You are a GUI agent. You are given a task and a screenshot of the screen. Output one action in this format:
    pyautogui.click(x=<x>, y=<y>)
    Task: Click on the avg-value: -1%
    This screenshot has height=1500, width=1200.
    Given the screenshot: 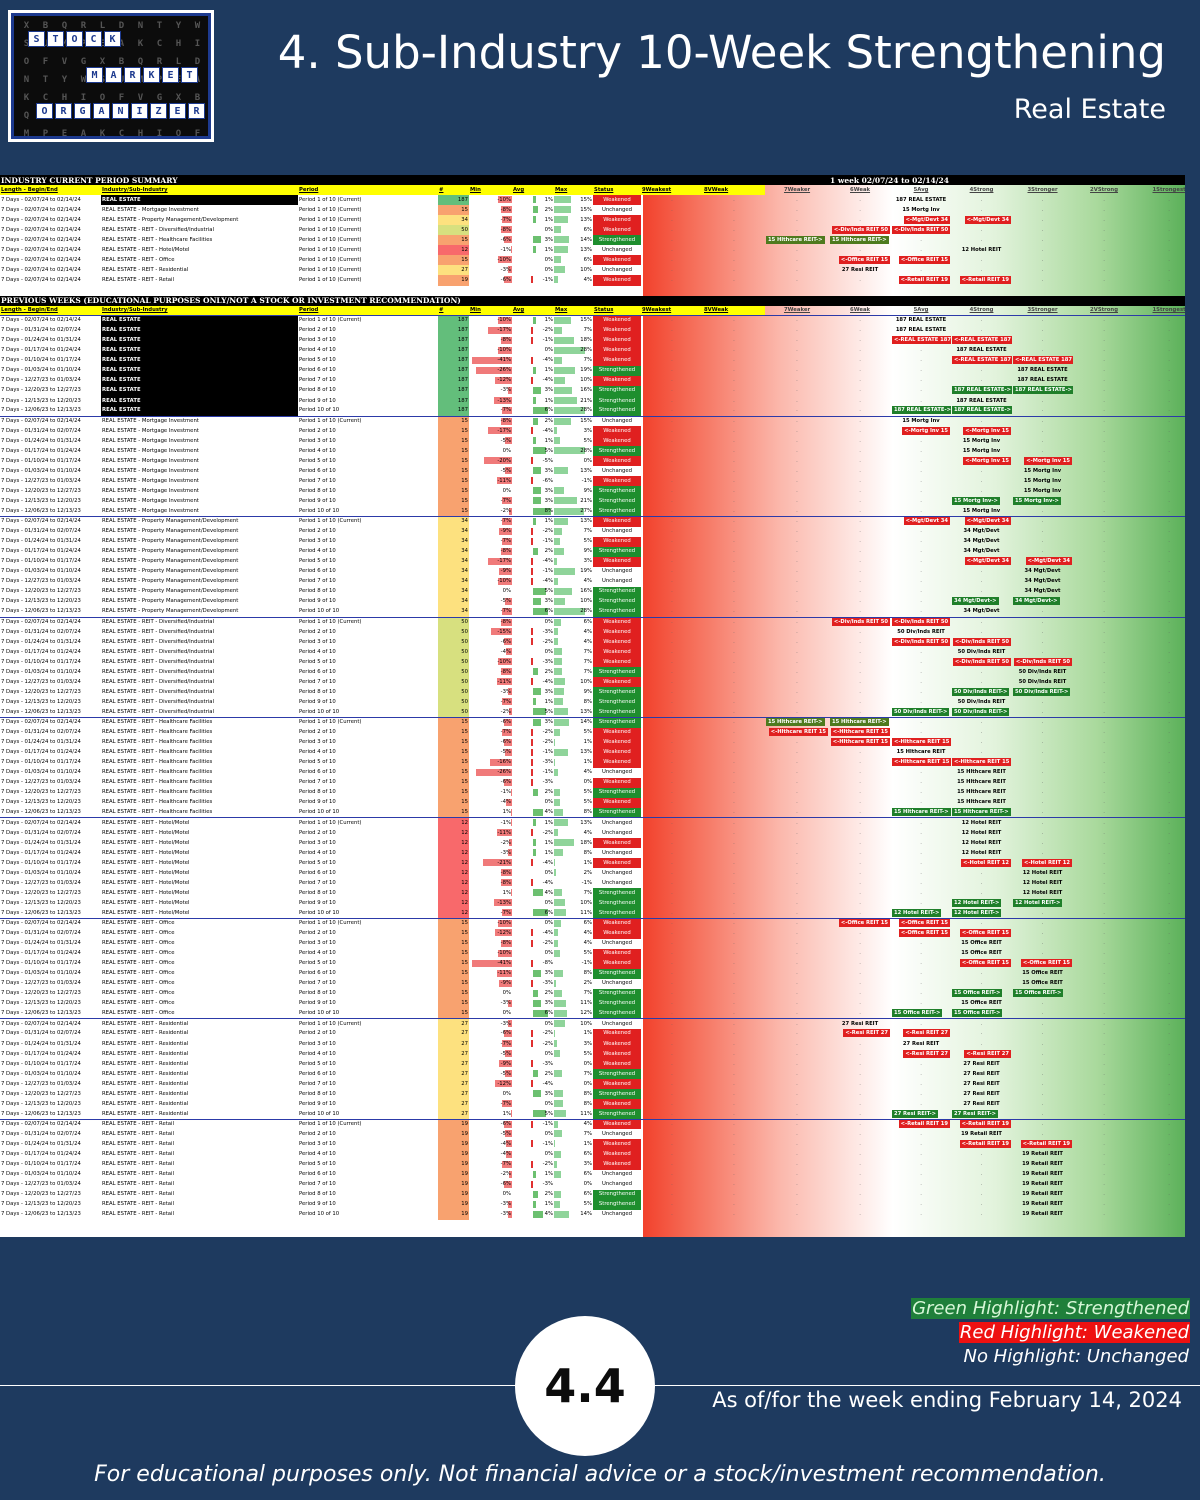 What is the action you would take?
    pyautogui.click(x=547, y=1143)
    